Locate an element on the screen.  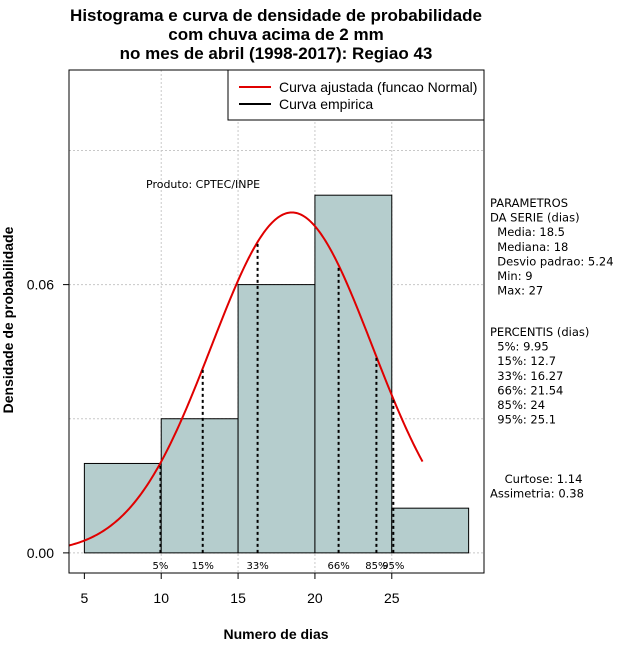
title-line: no mes de abril (1998-2017): Regiao 43 is located at coordinates (276, 53).